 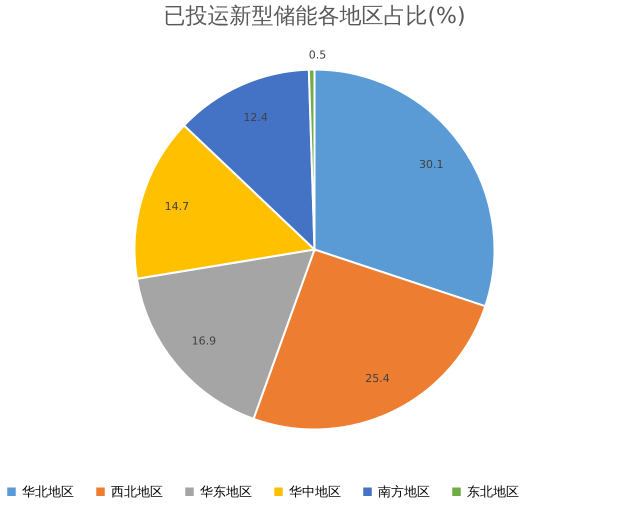 I want to click on data-label: 16.9, so click(x=204, y=341).